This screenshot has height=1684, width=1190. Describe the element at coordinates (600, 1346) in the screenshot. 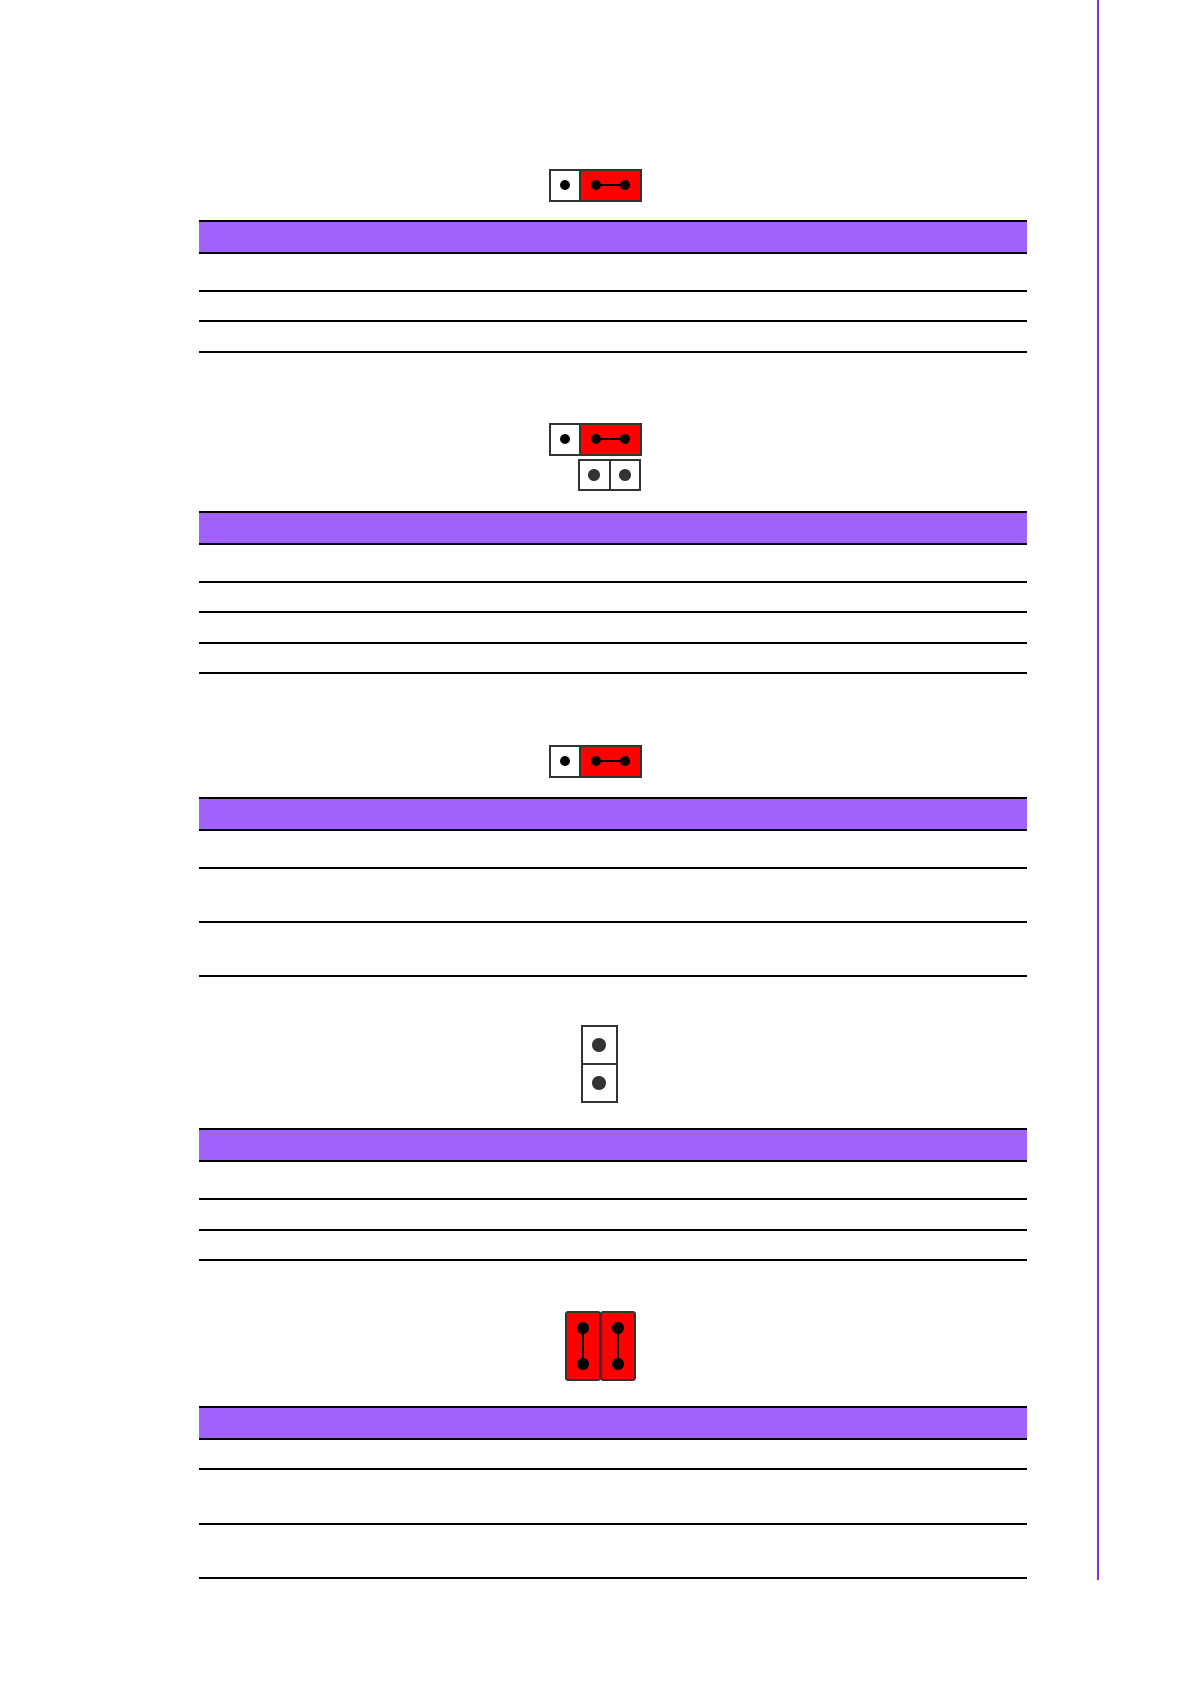

I see `jumper-2x2-closed-icon` at that location.